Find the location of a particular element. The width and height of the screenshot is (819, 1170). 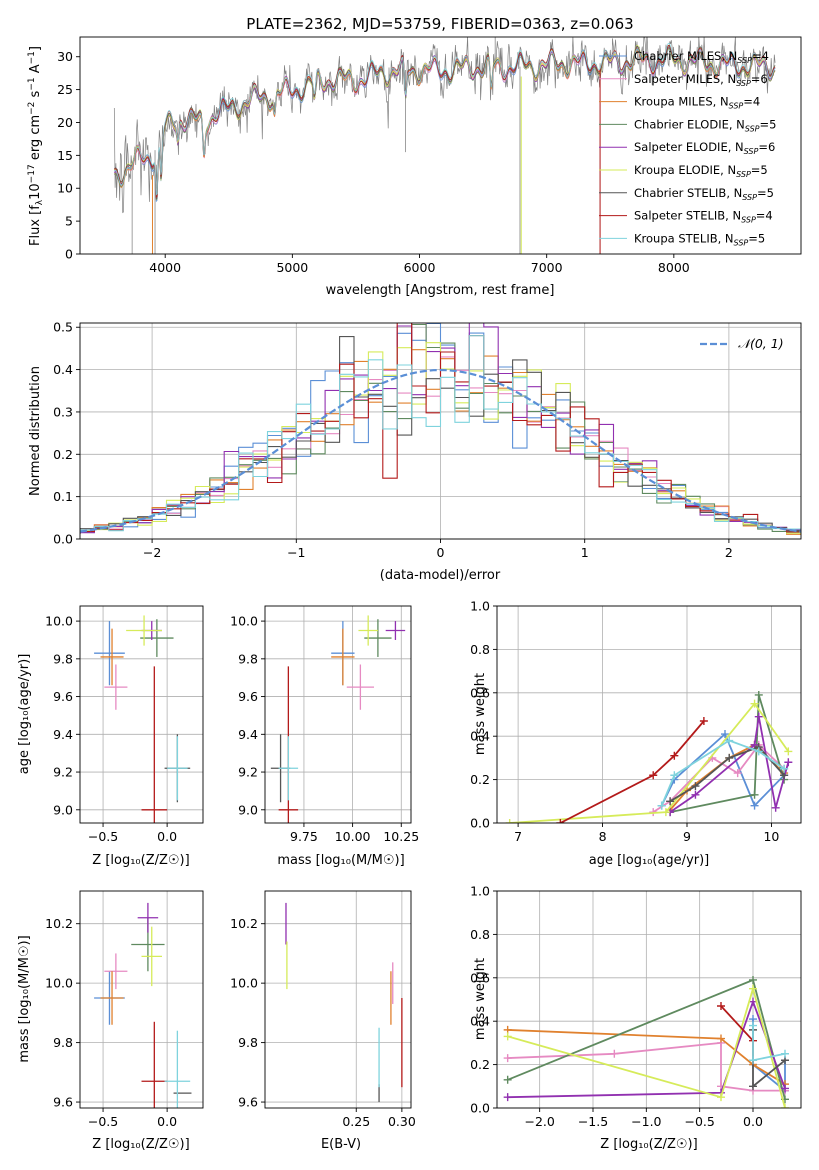

legend-label-chabrier-miles: Chabrier MILES, NSSP=4 is located at coordinates (701, 57).